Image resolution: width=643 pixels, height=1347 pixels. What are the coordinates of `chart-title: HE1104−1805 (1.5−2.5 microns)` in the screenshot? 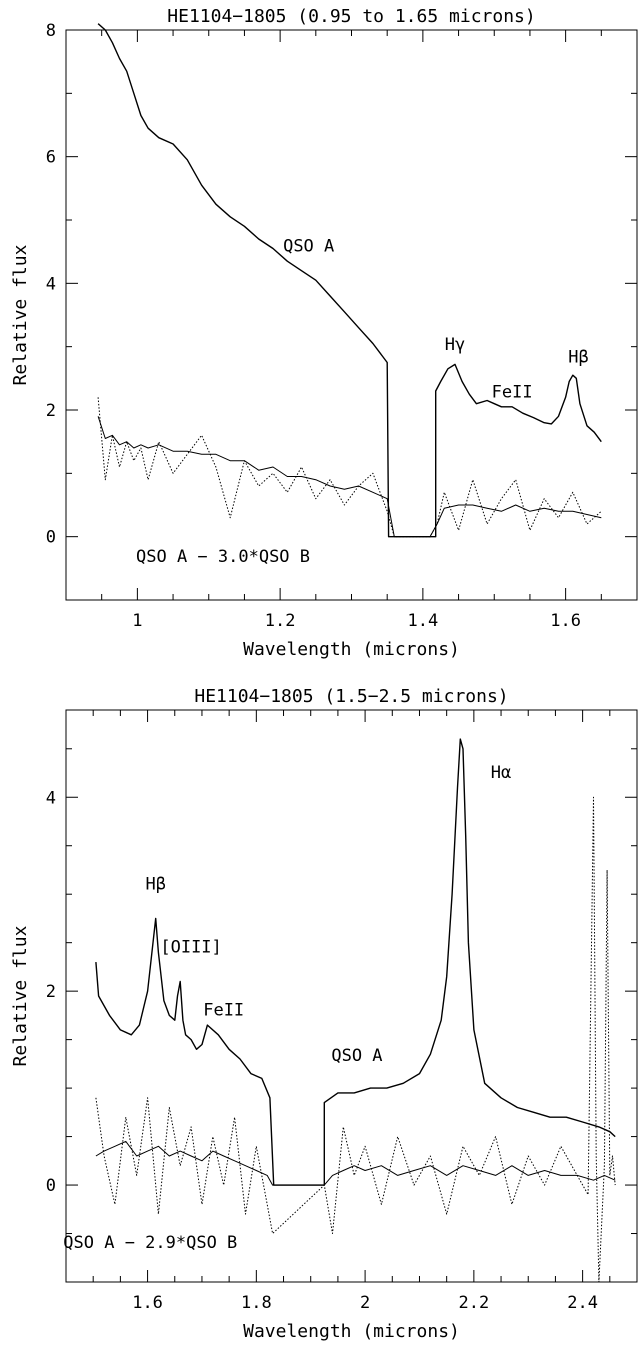 It's located at (351, 696).